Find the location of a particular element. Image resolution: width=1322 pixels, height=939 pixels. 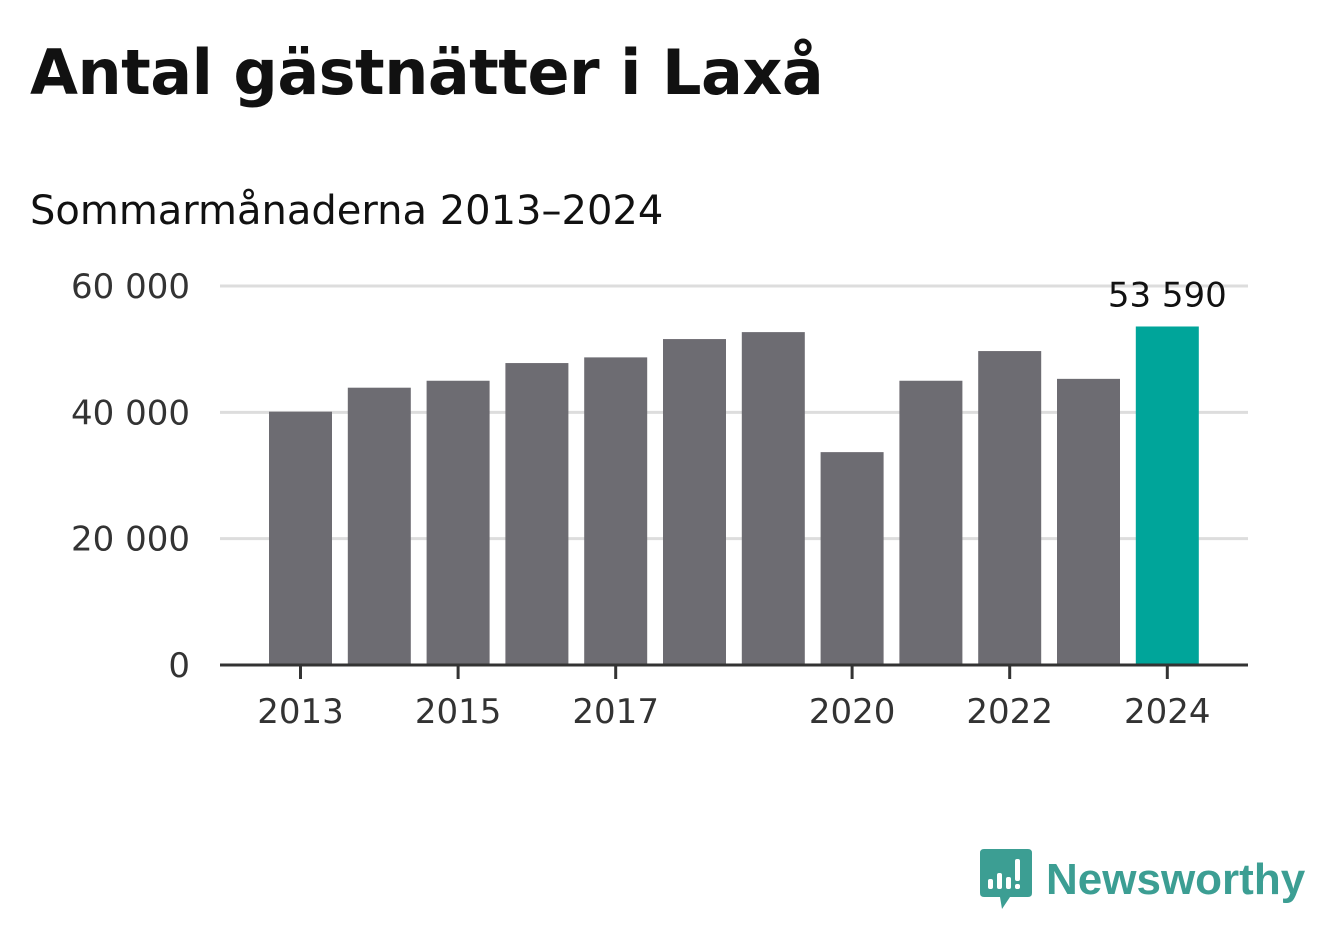

x-tick-label: 2017 is located at coordinates (615, 712).